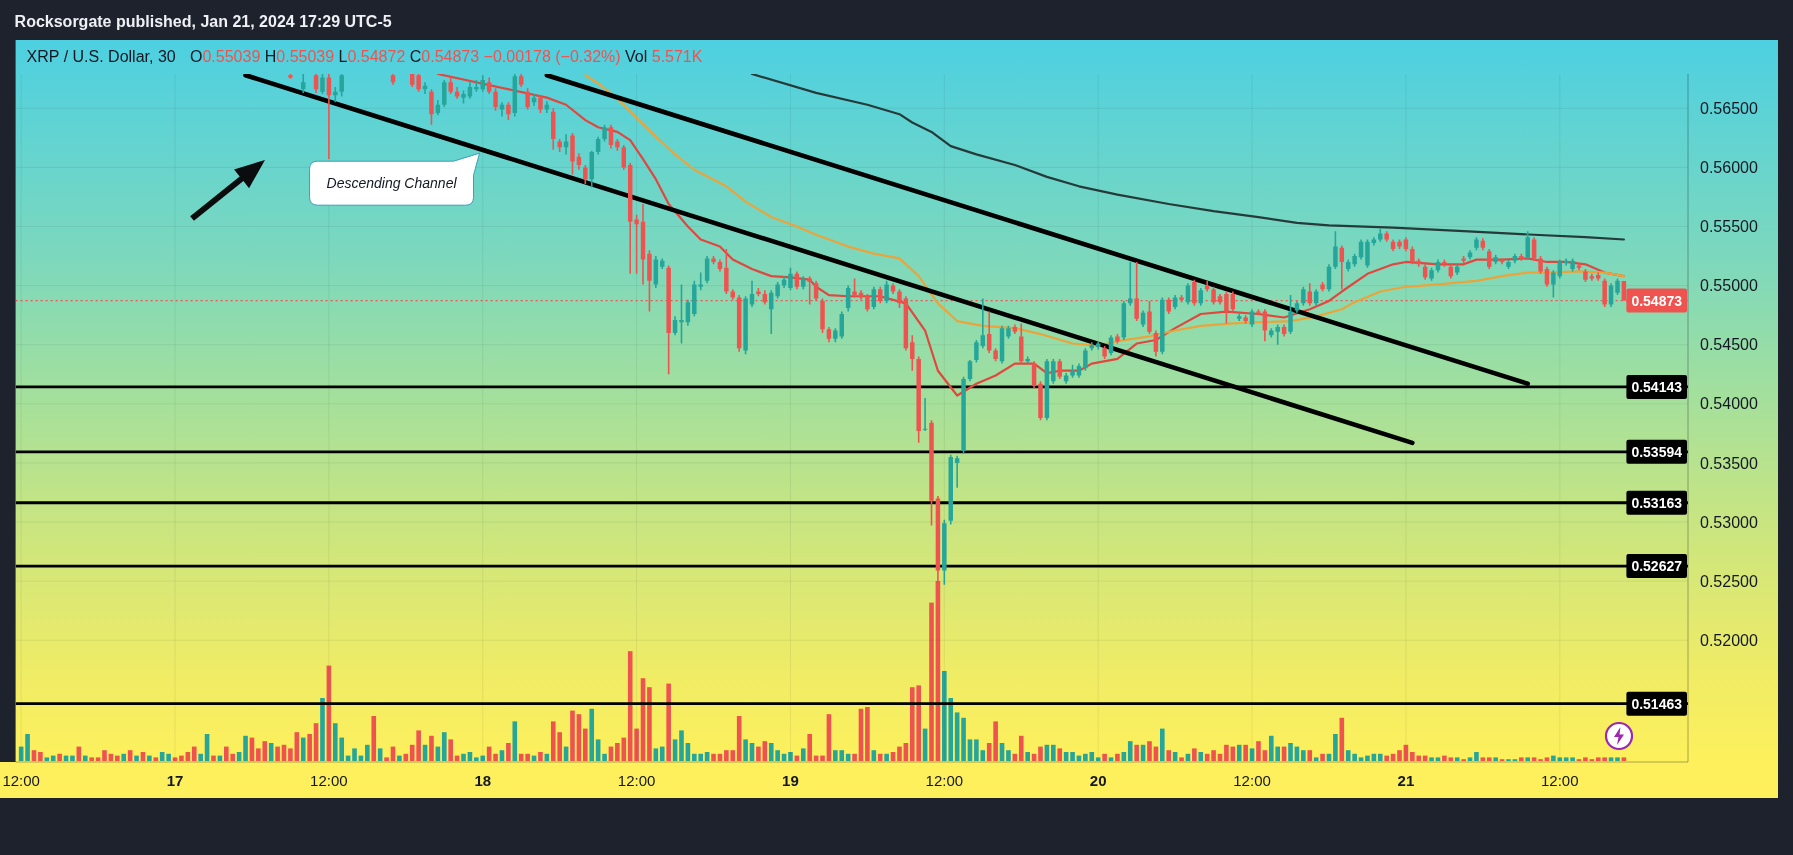 This screenshot has width=1793, height=855. What do you see at coordinates (790, 780) in the screenshot?
I see `x-tick-label: 19` at bounding box center [790, 780].